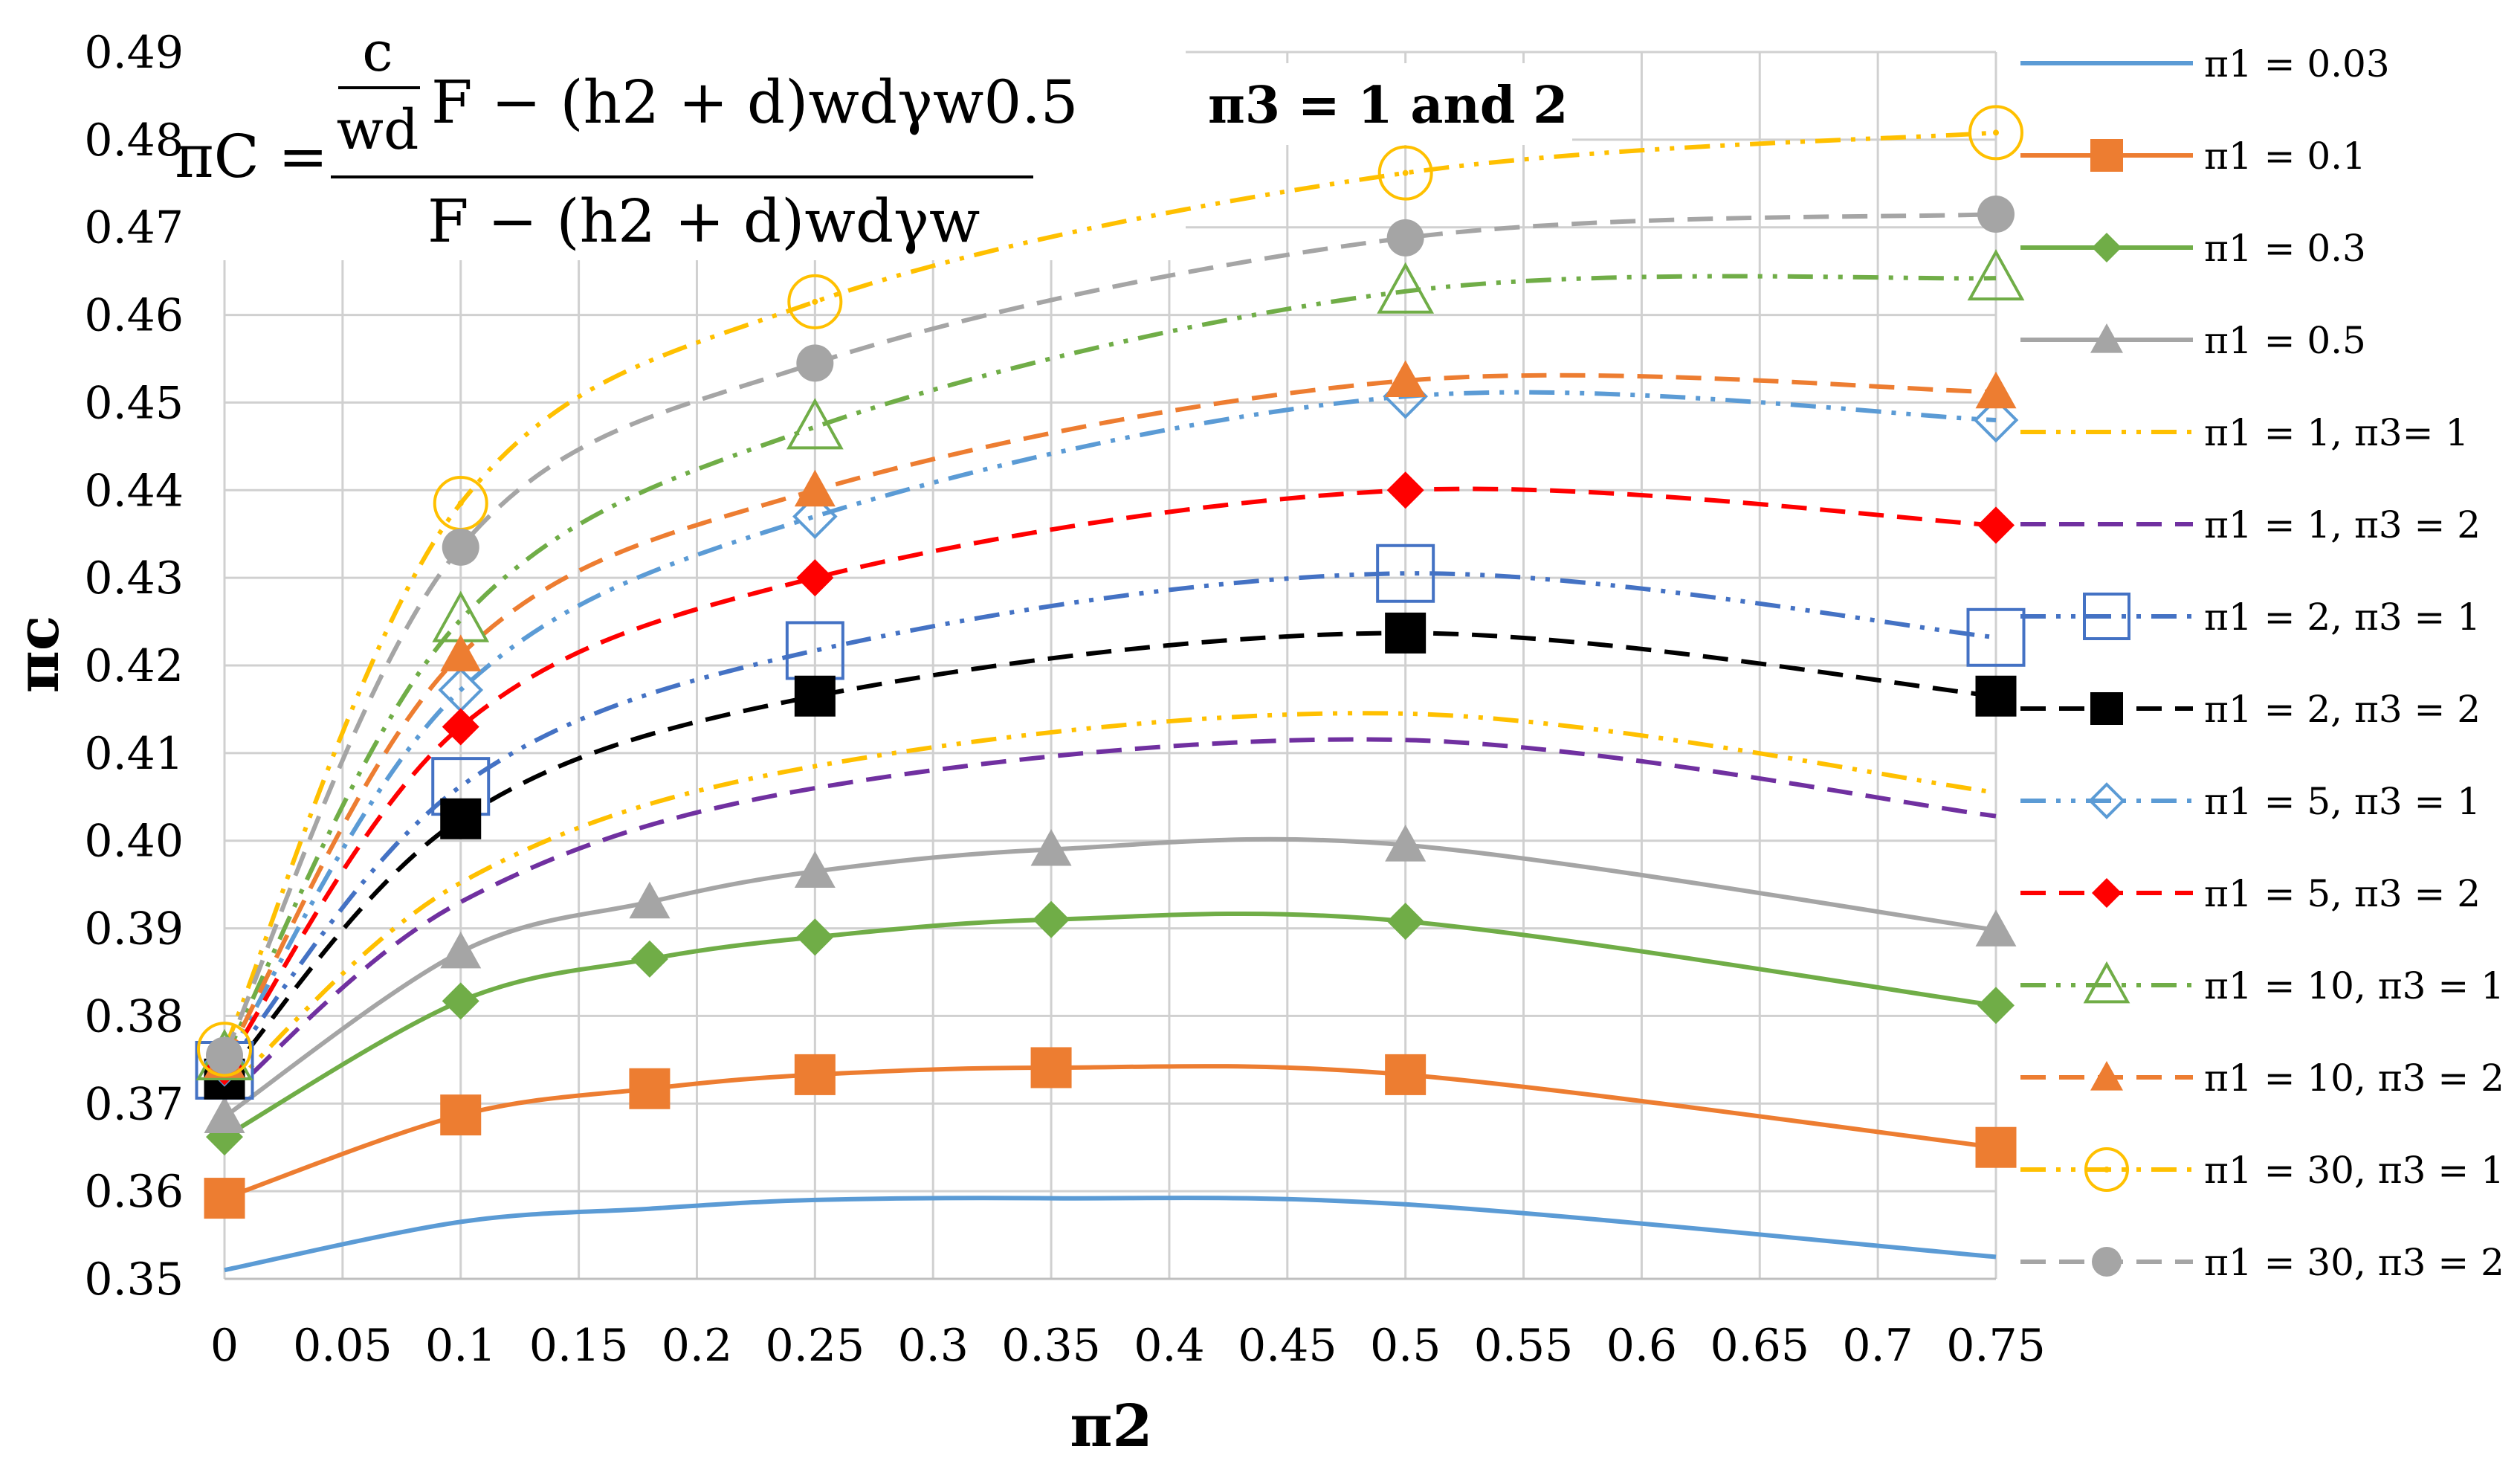 This screenshot has height=1461, width=2520. What do you see at coordinates (225, 1346) in the screenshot?
I see `x-tick-label: 0` at bounding box center [225, 1346].